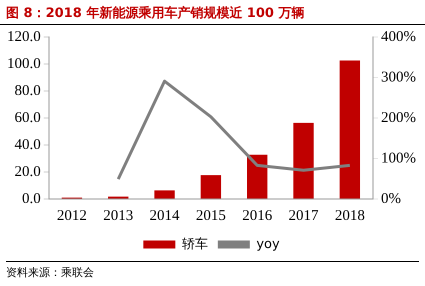 This screenshot has width=425, height=286. What do you see at coordinates (211, 216) in the screenshot?
I see `x-tick-label: 2015` at bounding box center [211, 216].